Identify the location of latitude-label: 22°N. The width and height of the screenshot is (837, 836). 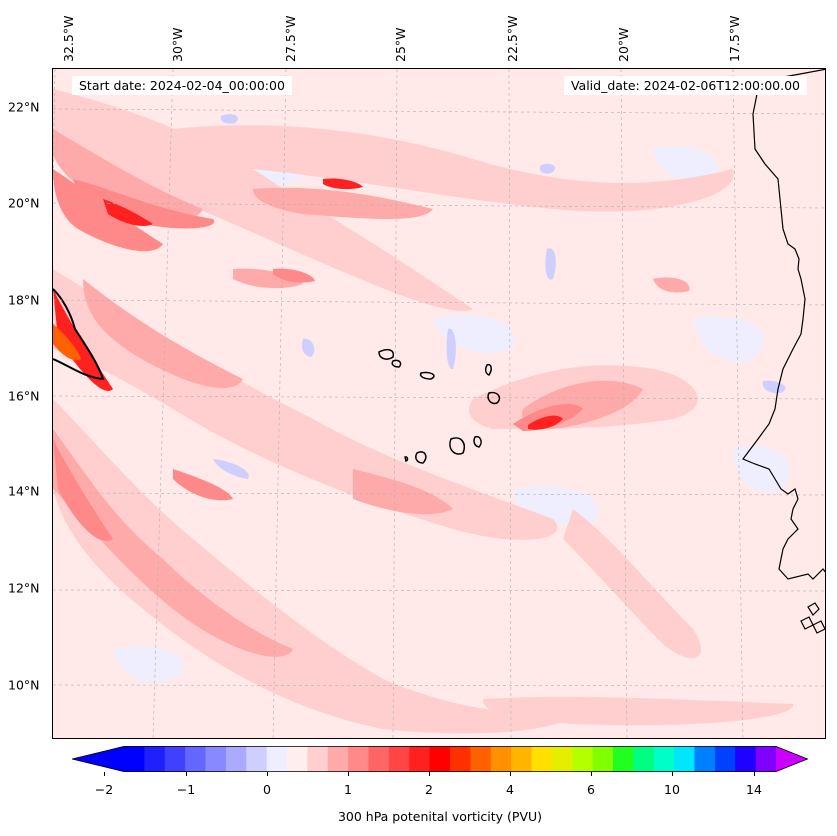
(24, 107).